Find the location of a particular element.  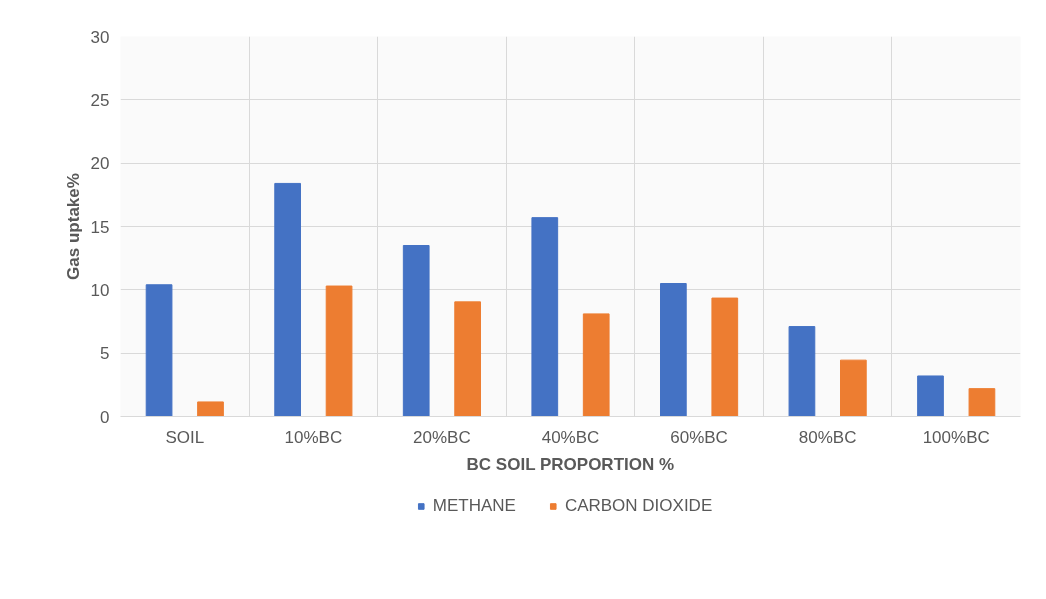

y-tick-label: 20 is located at coordinates (100, 164).